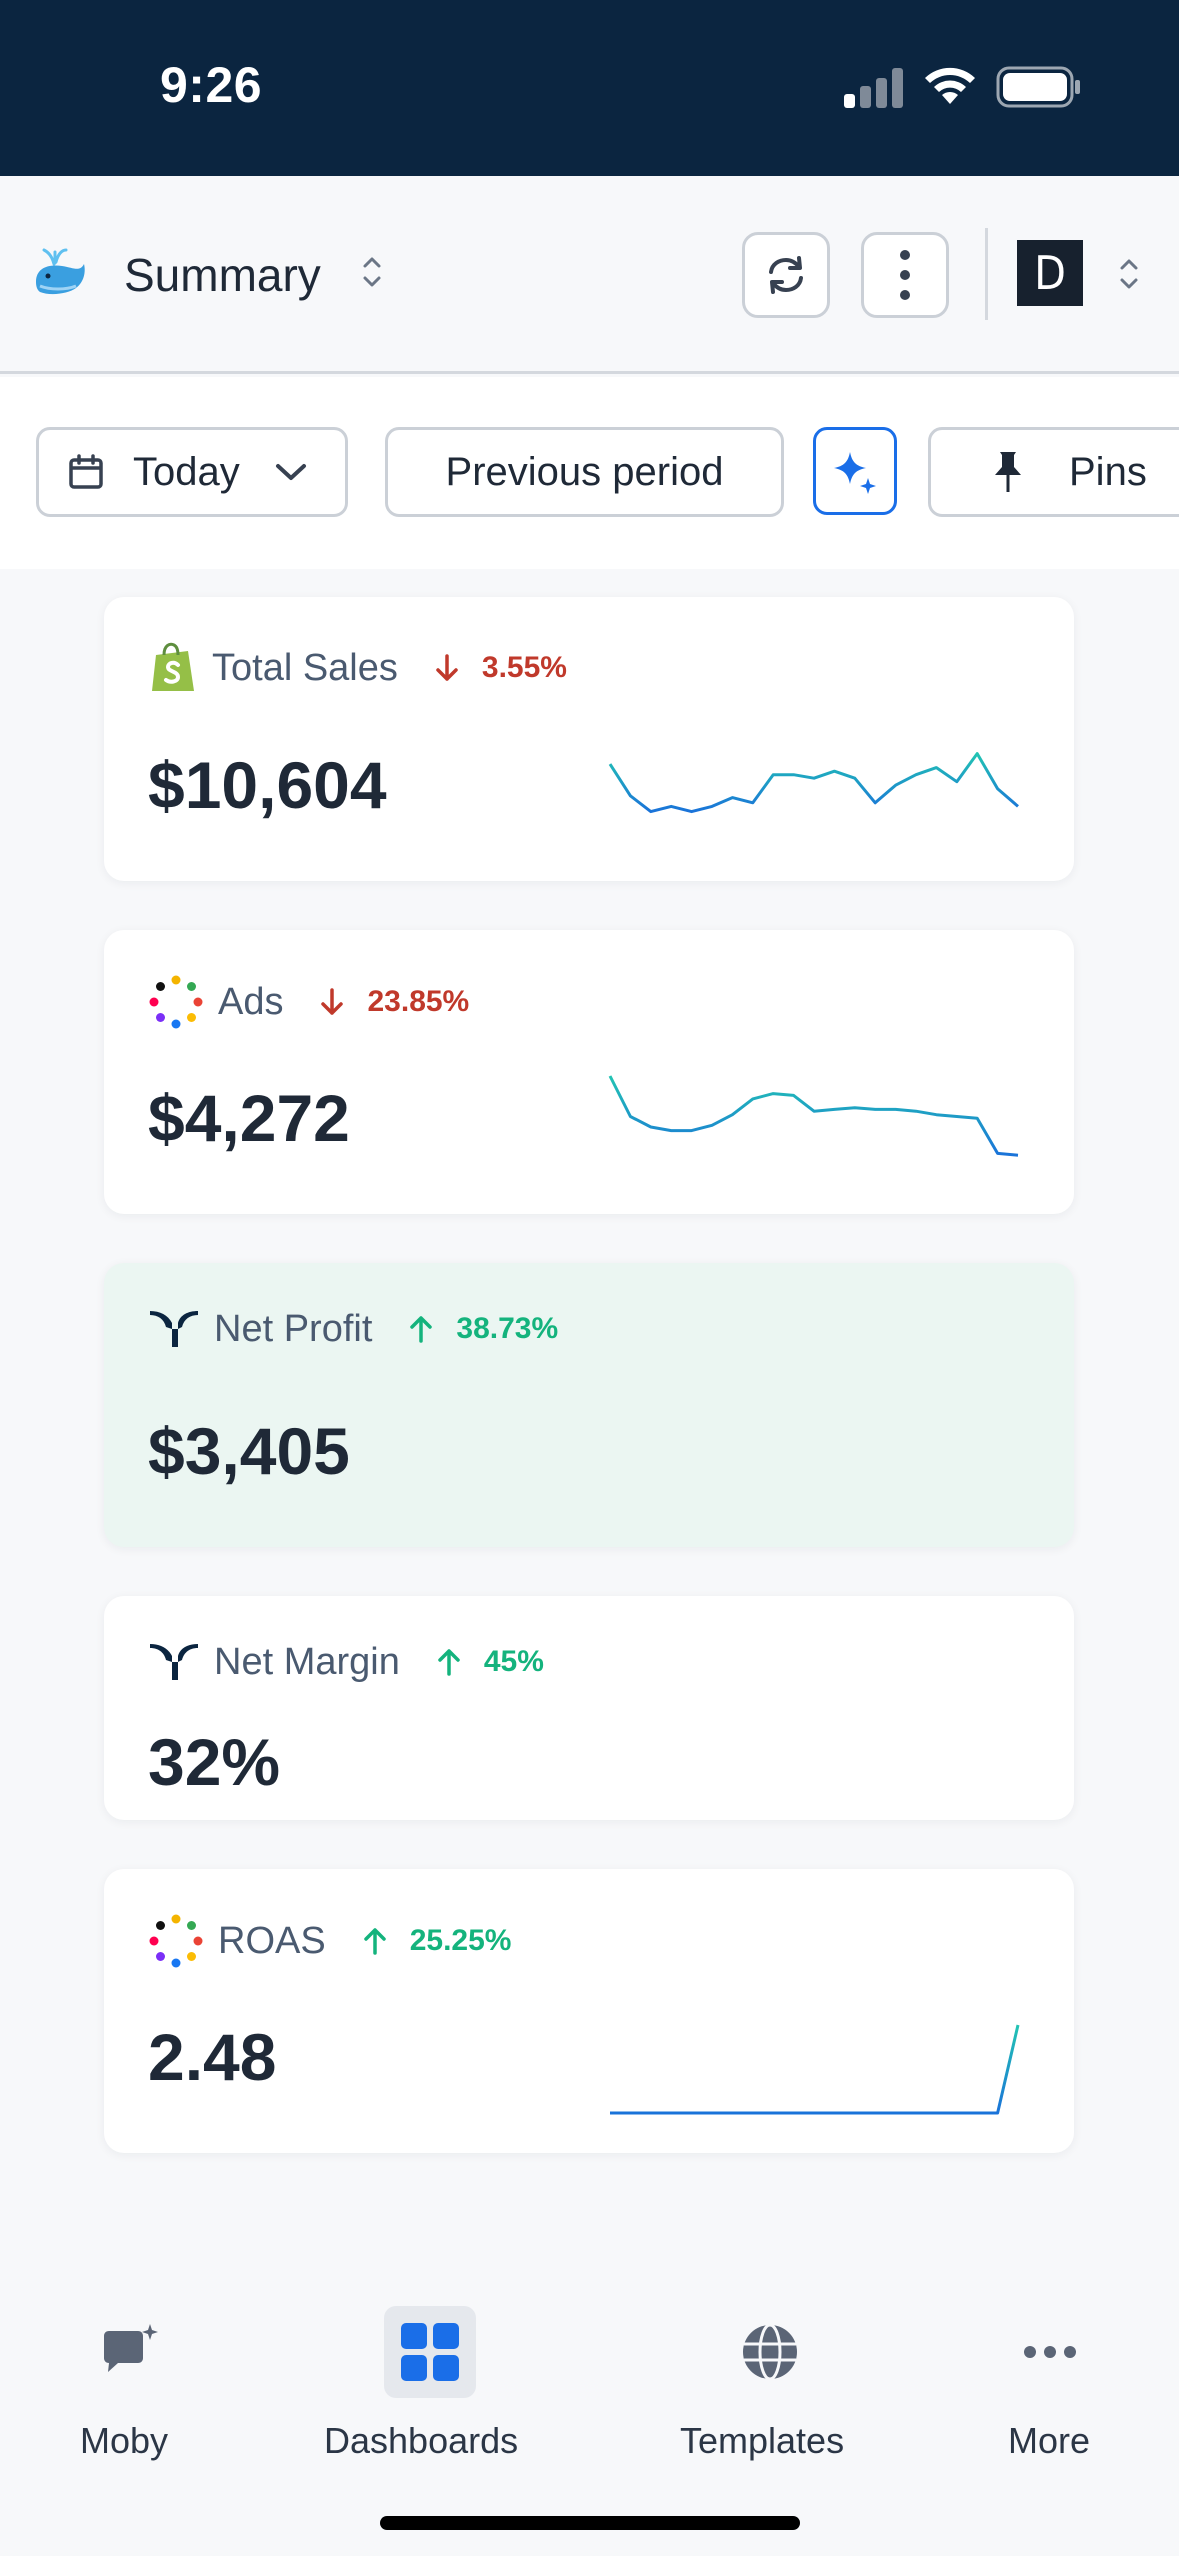 This screenshot has width=1179, height=2556. I want to click on tab-label: Moby, so click(124, 2440).